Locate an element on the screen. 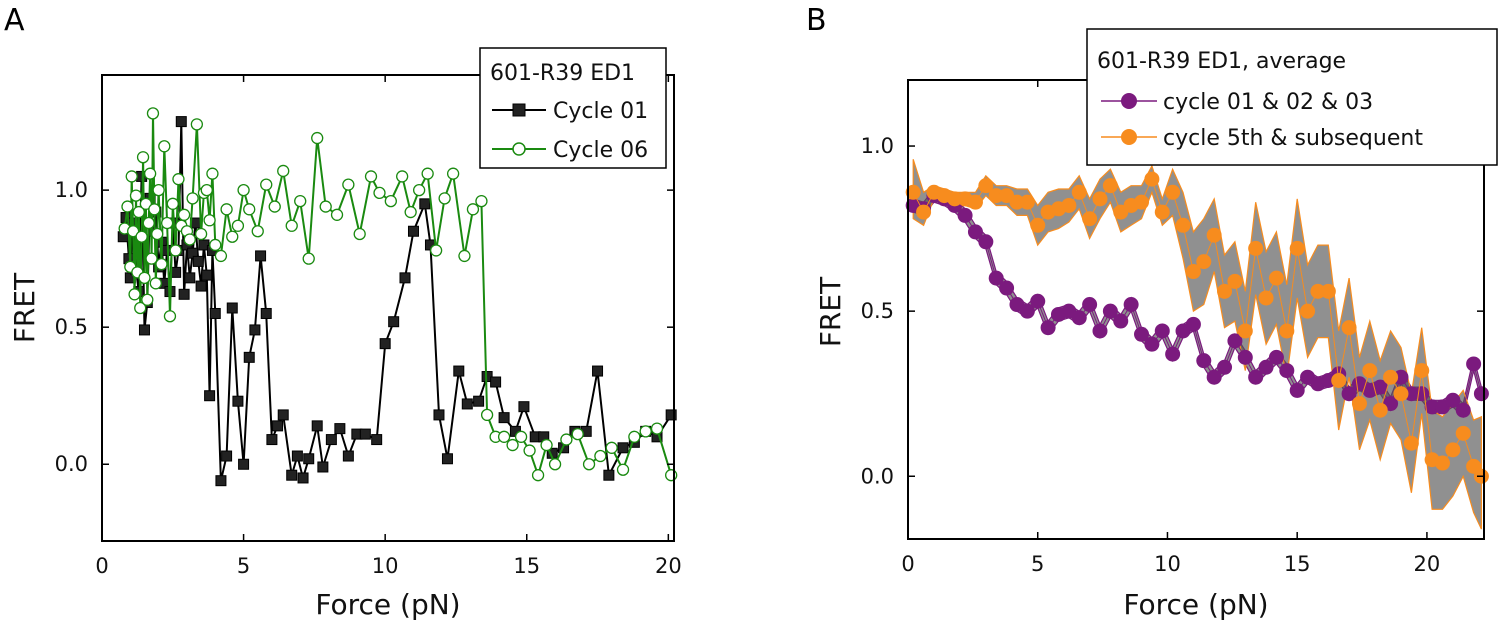 The width and height of the screenshot is (1500, 628). panel-a-letter: A is located at coordinates (14, 20).